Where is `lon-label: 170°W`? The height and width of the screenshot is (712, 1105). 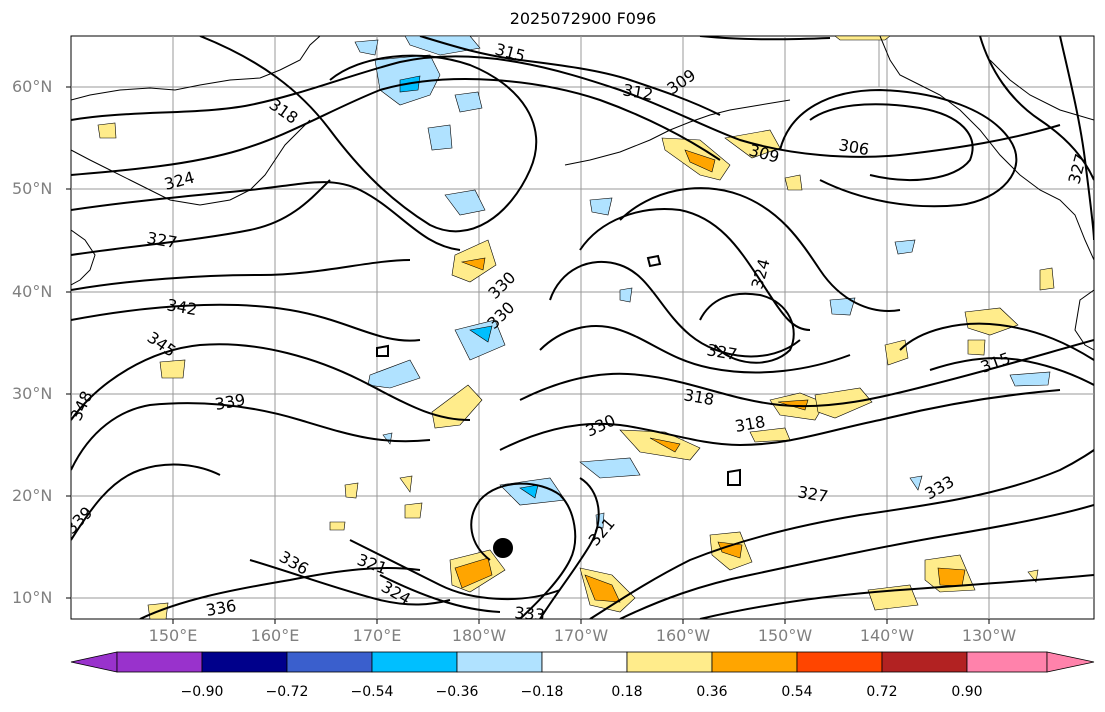
lon-label: 170°W is located at coordinates (581, 635).